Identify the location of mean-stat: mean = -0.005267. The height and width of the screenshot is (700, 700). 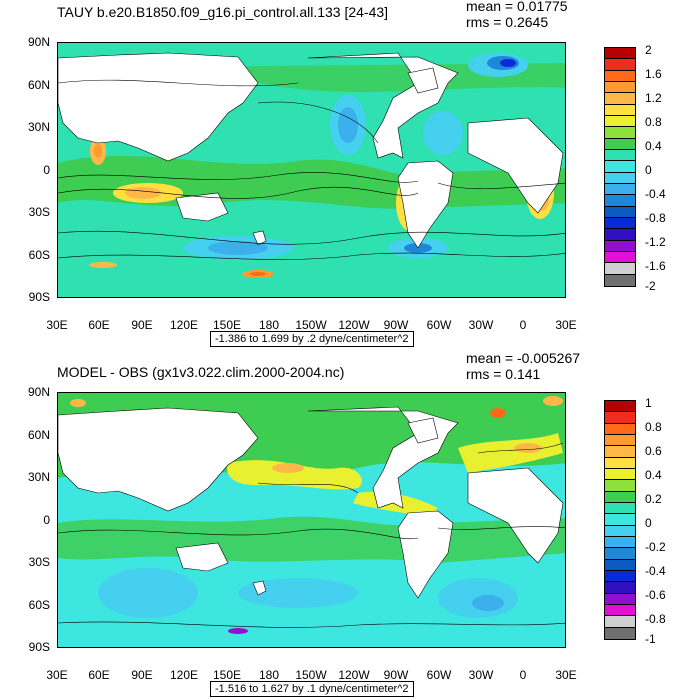
(523, 358).